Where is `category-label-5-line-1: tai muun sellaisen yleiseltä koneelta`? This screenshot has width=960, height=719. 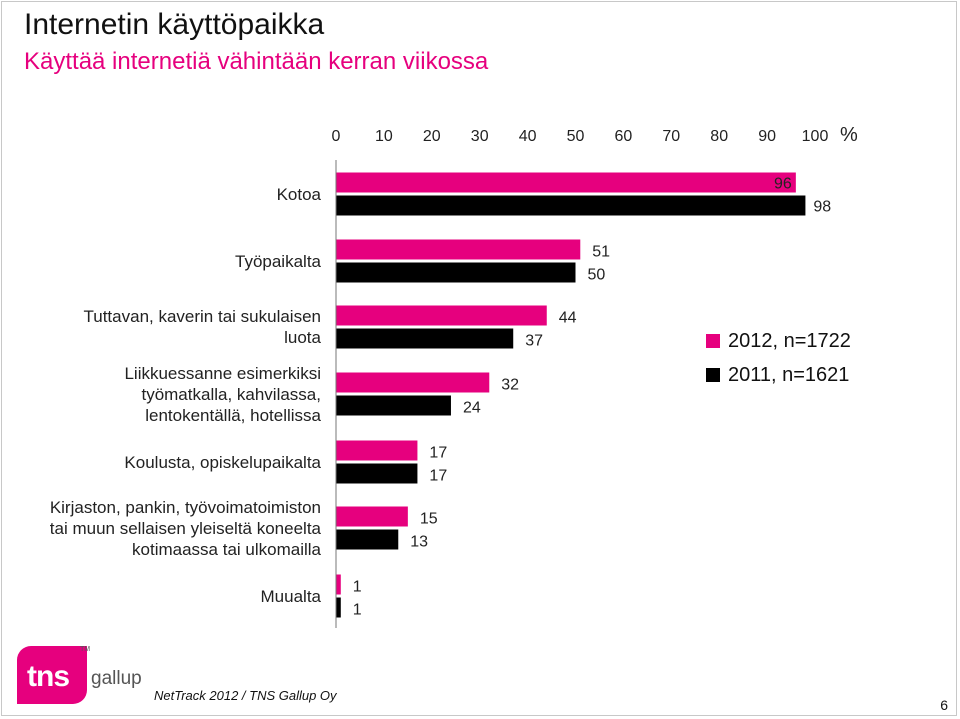 category-label-5-line-1: tai muun sellaisen yleiseltä koneelta is located at coordinates (185, 528).